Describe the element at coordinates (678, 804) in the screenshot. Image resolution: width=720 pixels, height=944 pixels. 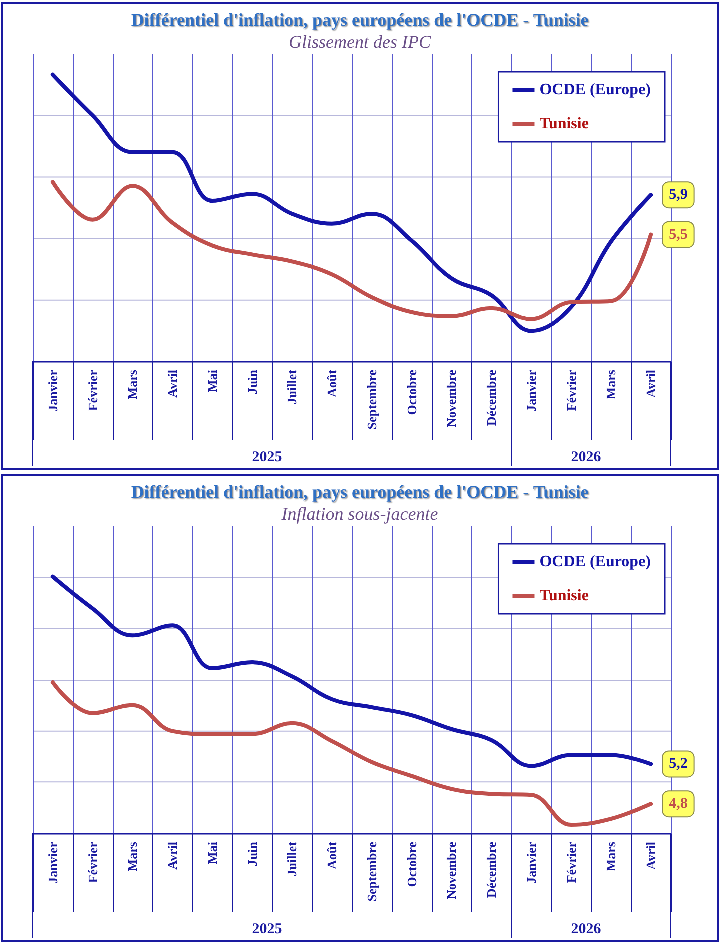
I see `data-label: 4,8` at that location.